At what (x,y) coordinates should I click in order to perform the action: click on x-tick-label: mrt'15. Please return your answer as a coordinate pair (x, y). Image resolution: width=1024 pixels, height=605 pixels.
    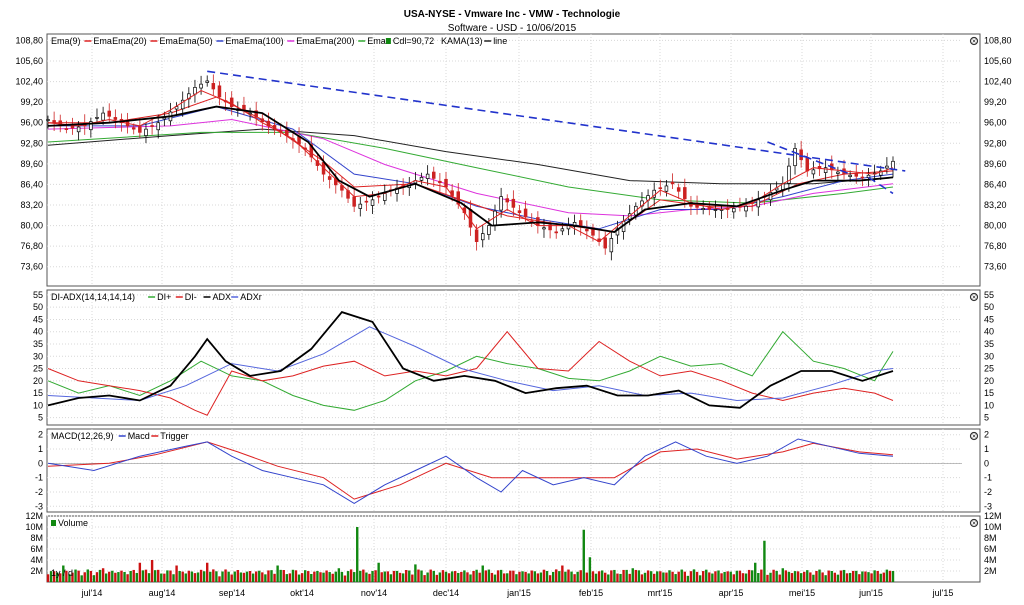
    Looking at the image, I should click on (660, 593).